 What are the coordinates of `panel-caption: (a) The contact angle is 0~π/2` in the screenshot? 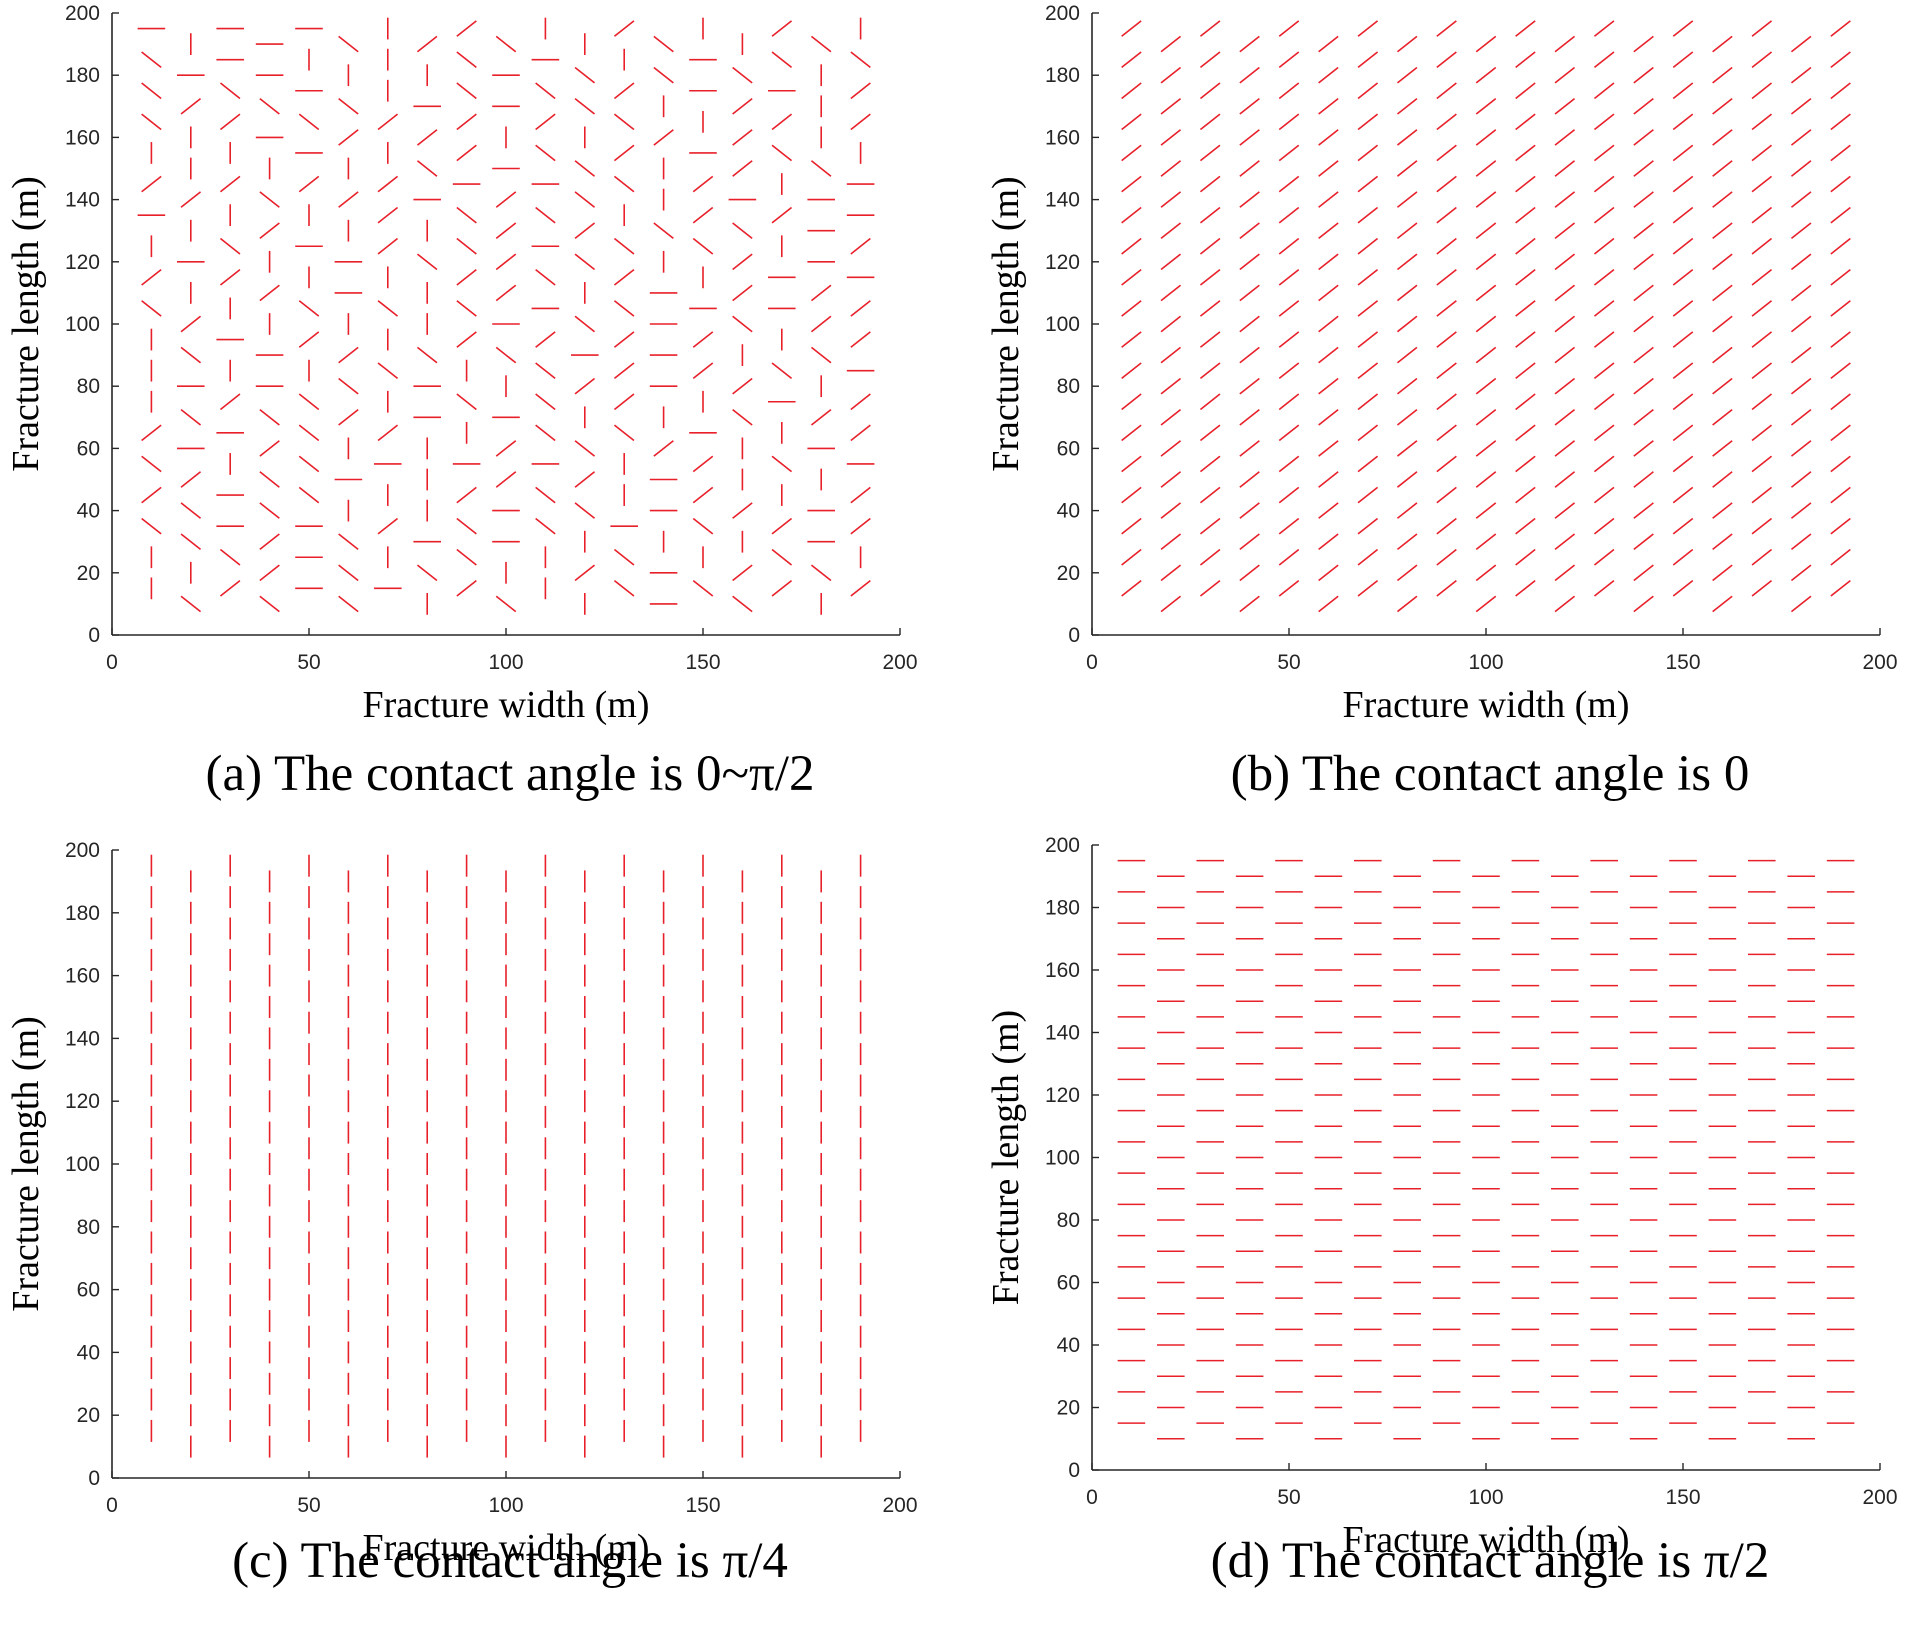 It's located at (510, 774).